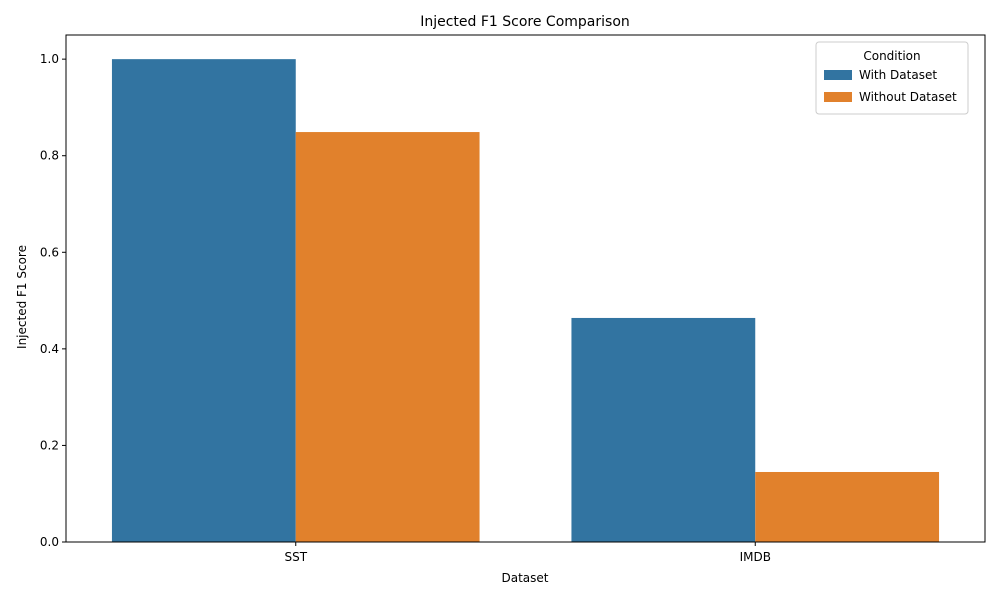 Image resolution: width=1000 pixels, height=604 pixels. What do you see at coordinates (755, 557) in the screenshot?
I see `x-tick-label-imdb: IMDB` at bounding box center [755, 557].